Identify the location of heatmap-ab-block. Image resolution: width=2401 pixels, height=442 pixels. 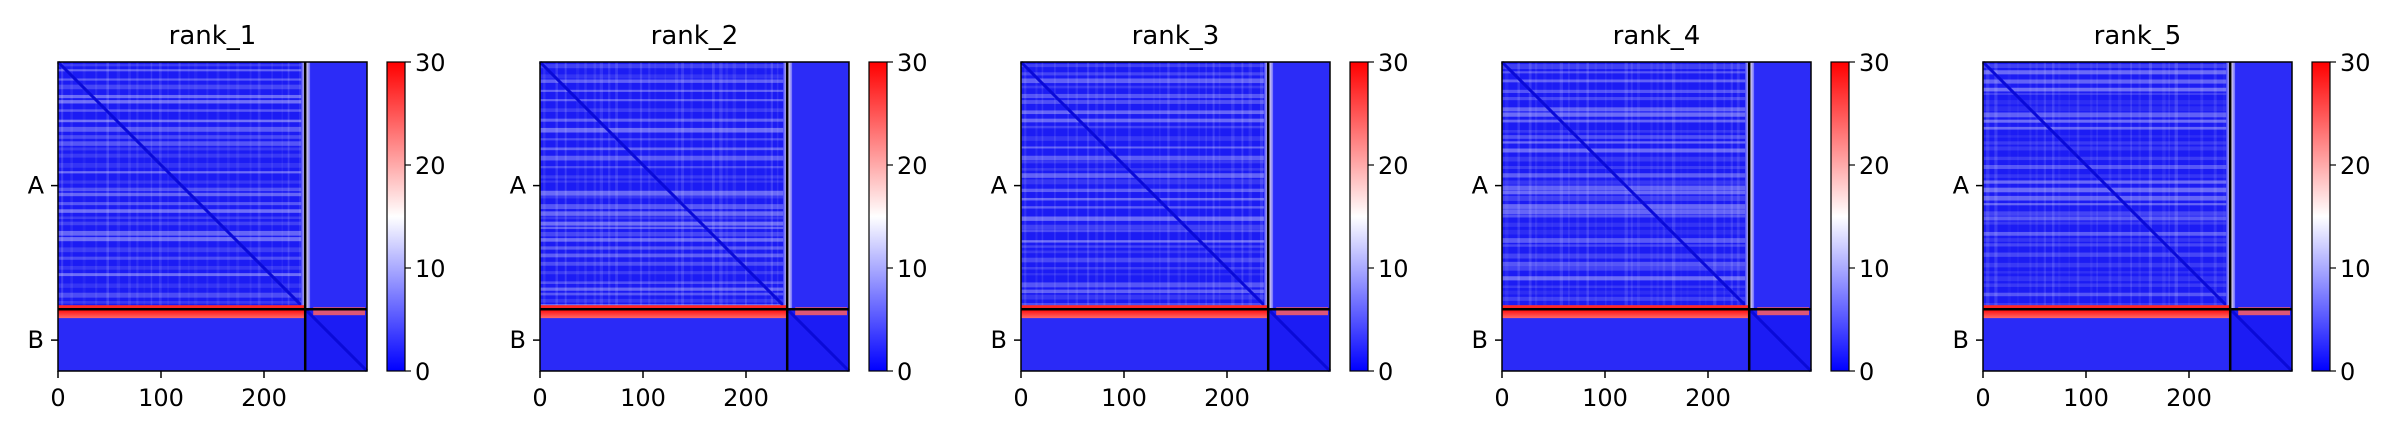
(338, 186).